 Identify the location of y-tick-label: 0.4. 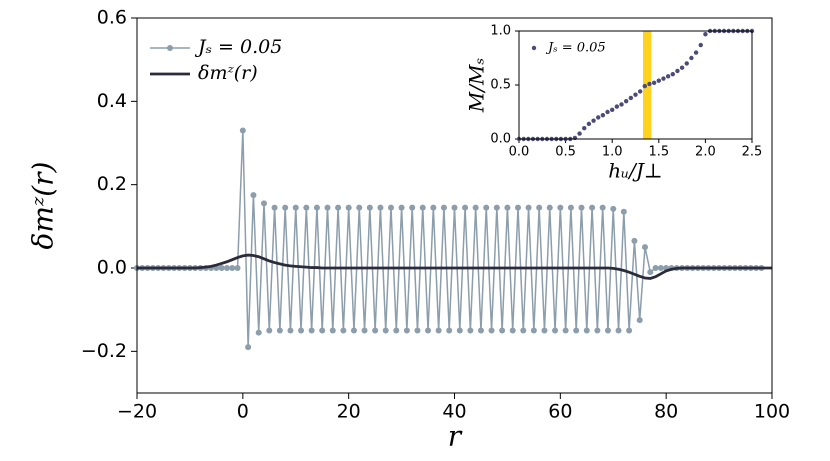
(112, 101).